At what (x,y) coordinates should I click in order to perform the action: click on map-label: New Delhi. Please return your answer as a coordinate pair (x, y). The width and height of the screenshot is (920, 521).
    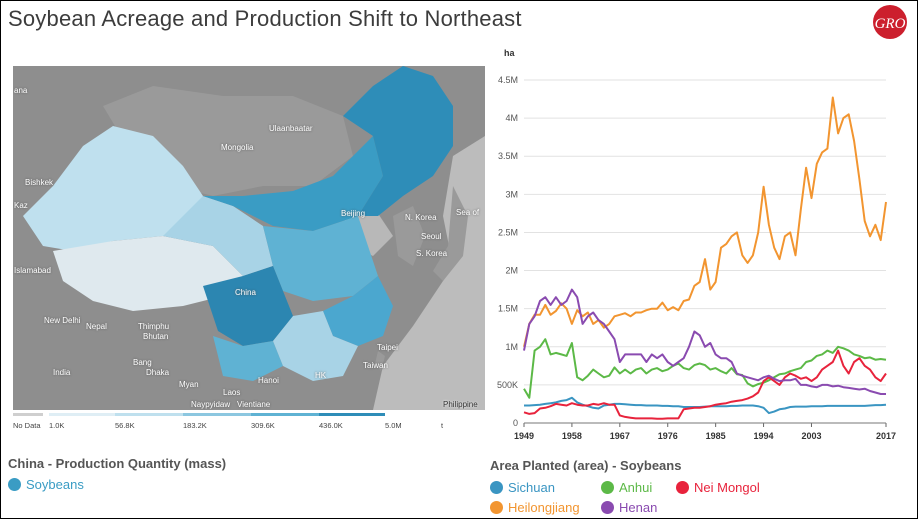
    Looking at the image, I should click on (62, 320).